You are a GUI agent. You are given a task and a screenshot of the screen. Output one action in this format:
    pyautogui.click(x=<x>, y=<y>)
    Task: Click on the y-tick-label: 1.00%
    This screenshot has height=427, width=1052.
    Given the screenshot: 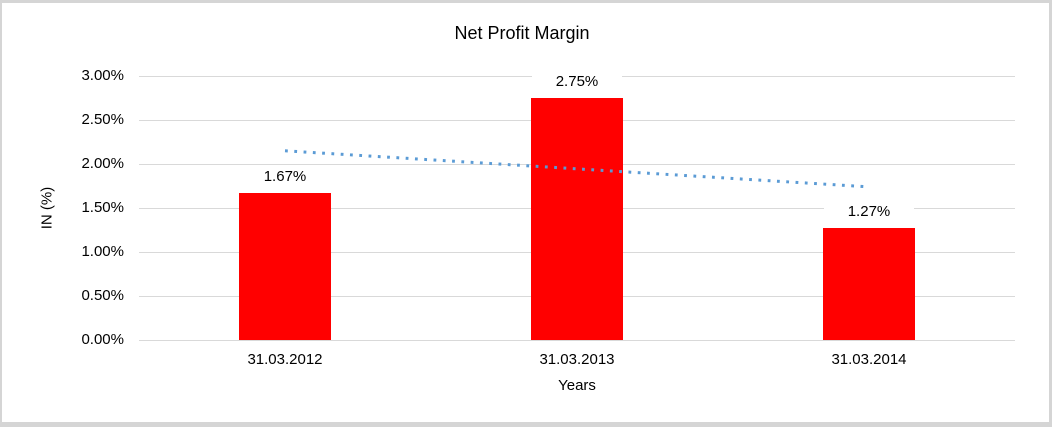 What is the action you would take?
    pyautogui.click(x=102, y=251)
    